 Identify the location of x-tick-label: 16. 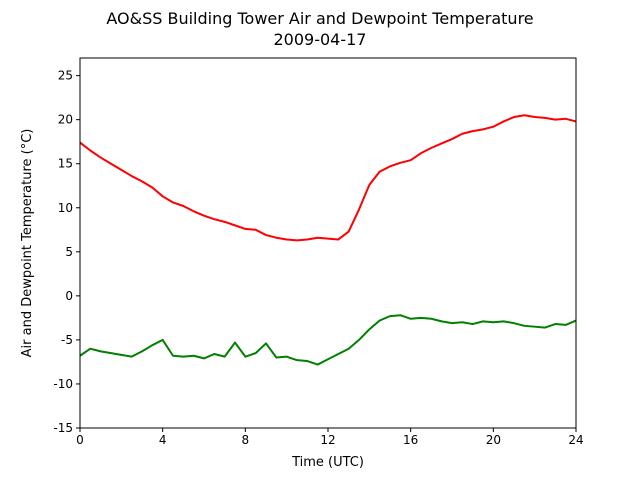
(410, 440).